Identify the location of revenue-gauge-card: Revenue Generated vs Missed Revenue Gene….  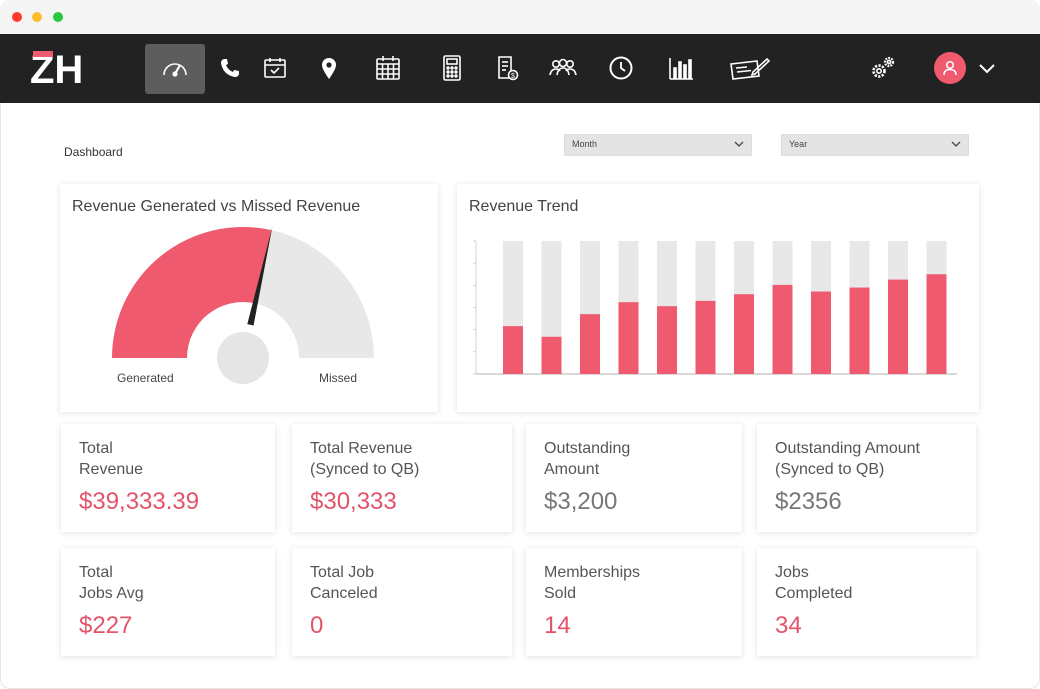
(249, 298).